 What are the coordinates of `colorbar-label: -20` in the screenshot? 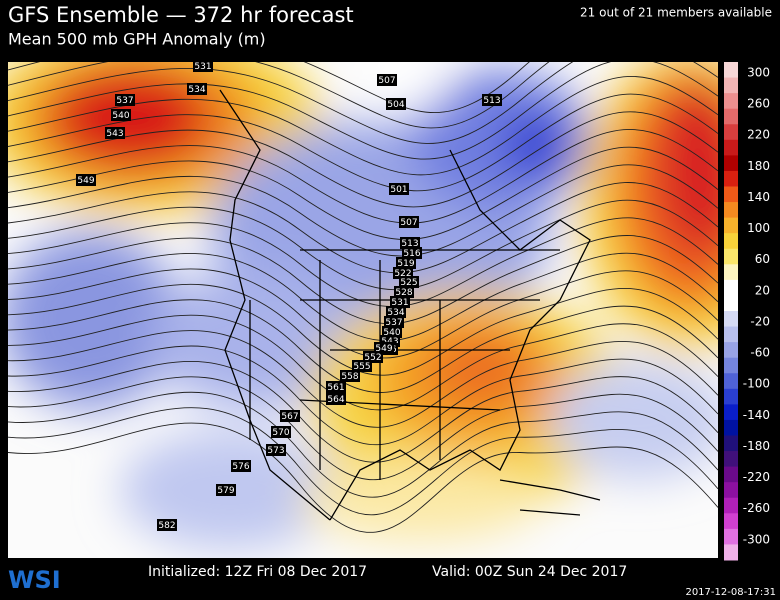 It's located at (760, 321).